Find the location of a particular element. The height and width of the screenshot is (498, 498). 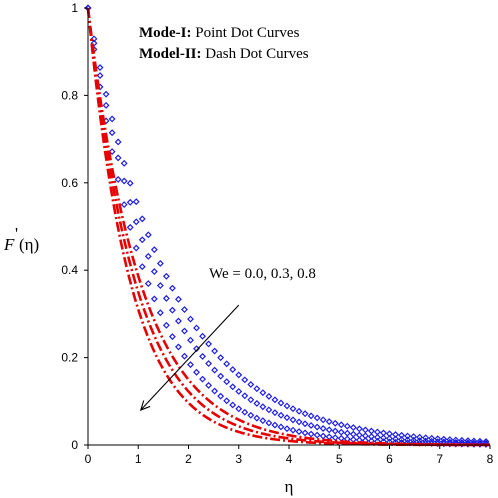

x-ticks: 0 1 2 3 4 5 6 7 8 is located at coordinates (289, 455).